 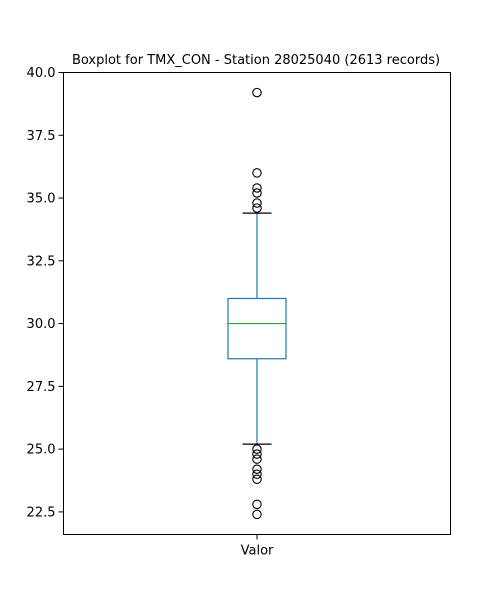 I want to click on y-tick-label: 30.0, so click(x=41, y=324).